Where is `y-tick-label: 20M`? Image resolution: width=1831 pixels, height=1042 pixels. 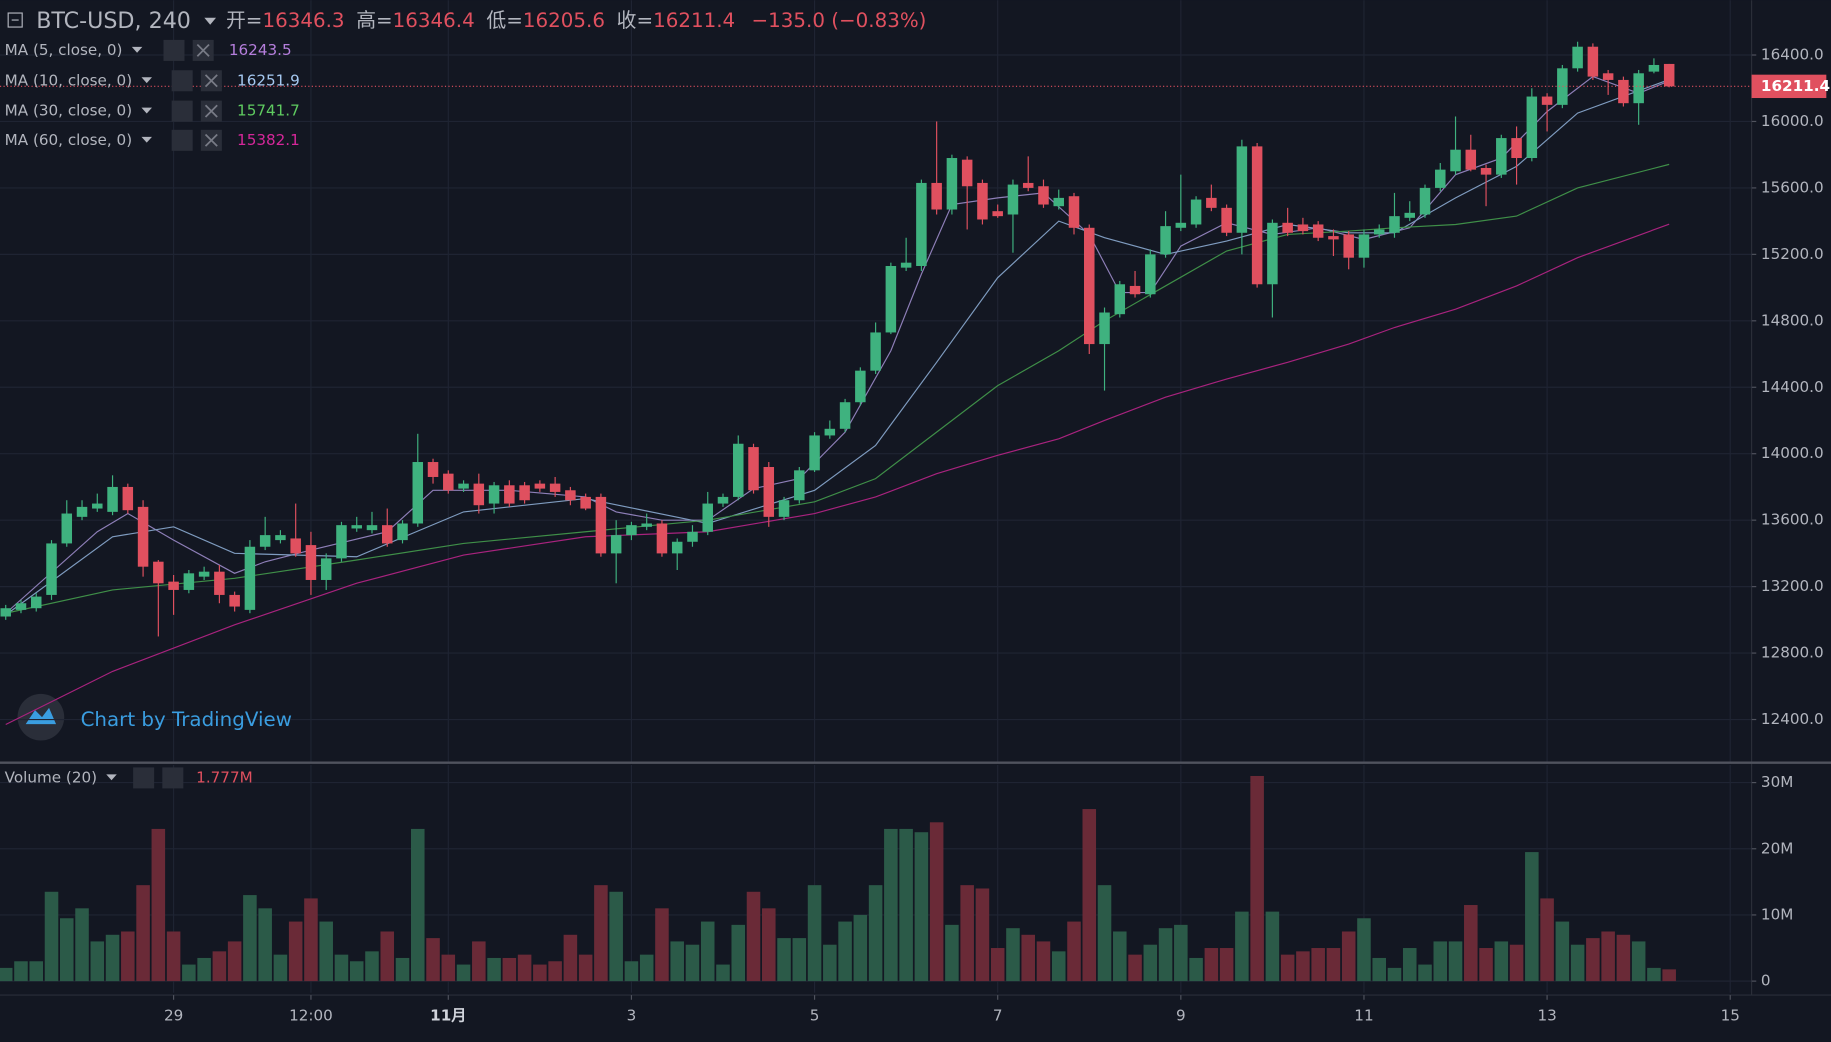 y-tick-label: 20M is located at coordinates (1777, 848).